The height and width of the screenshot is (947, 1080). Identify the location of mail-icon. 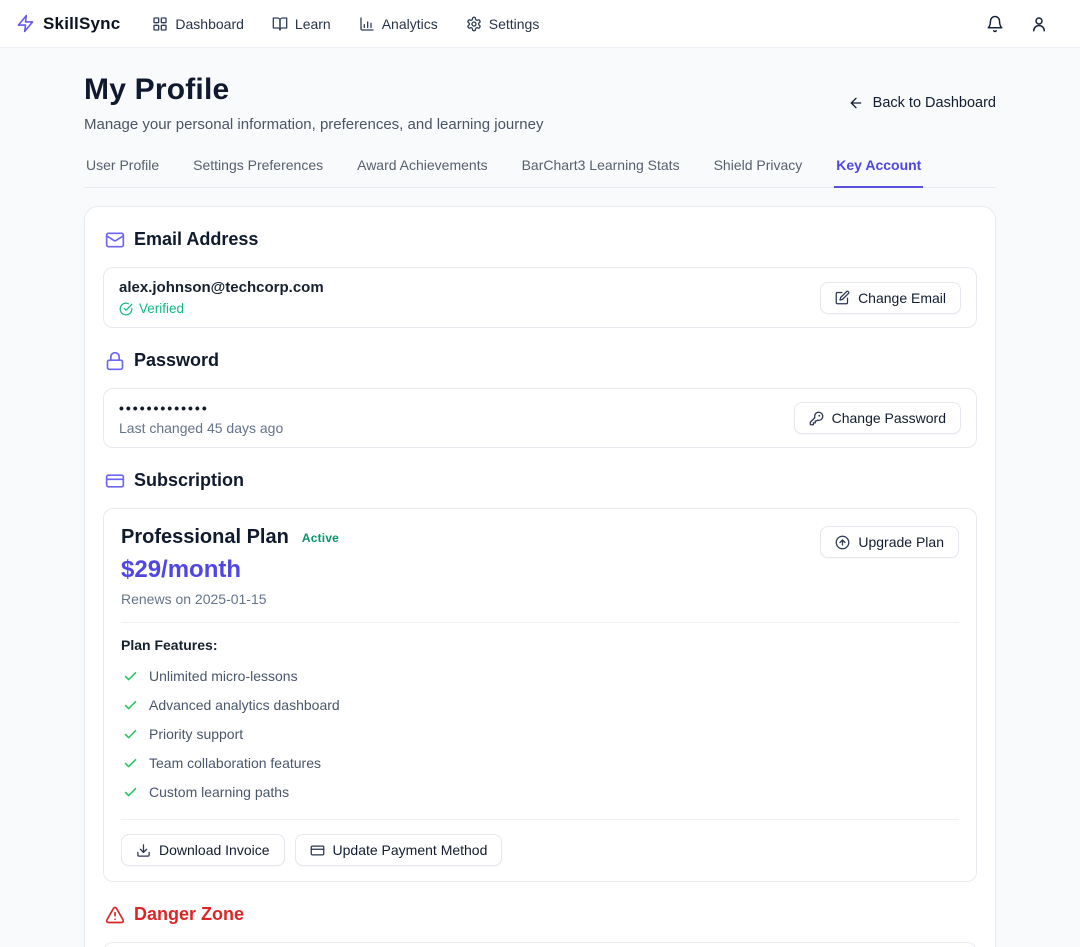
(115, 240).